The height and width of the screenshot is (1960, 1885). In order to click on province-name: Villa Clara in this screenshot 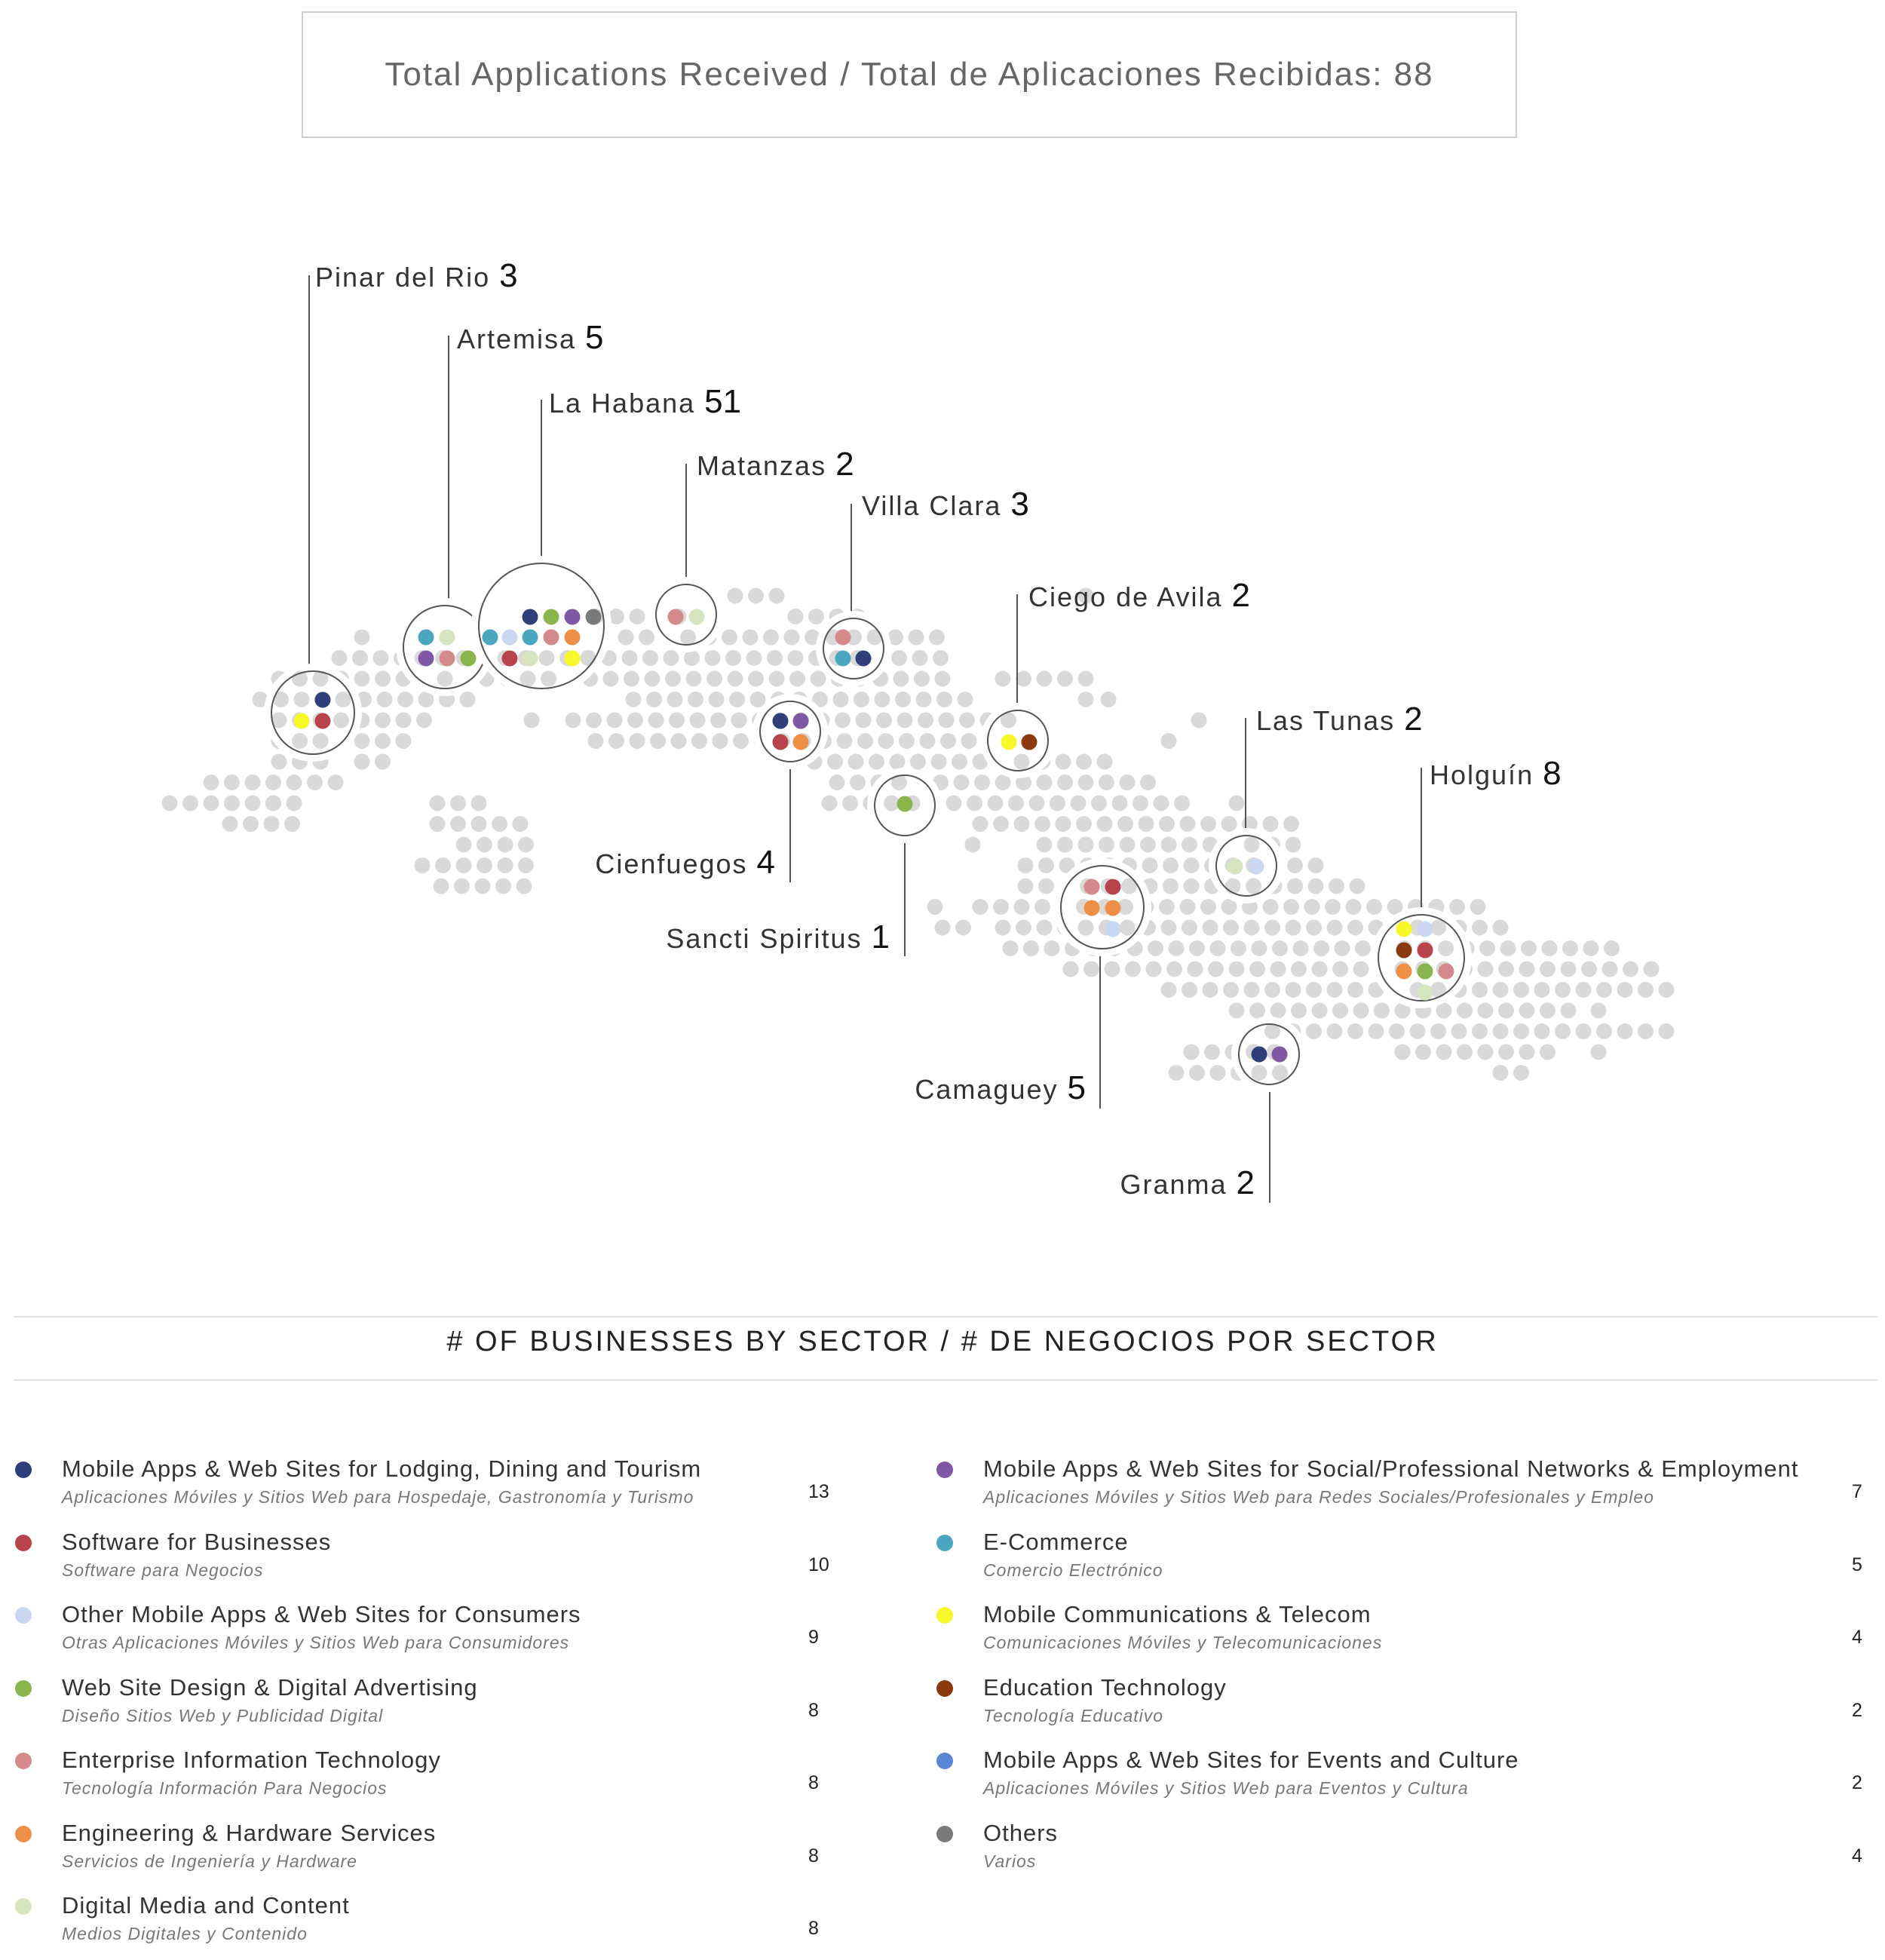, I will do `click(936, 505)`.